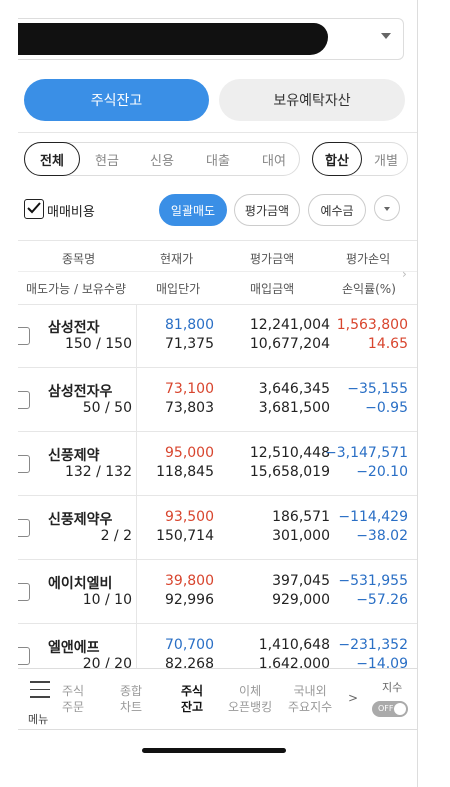  I want to click on buy-amount: 301,000, so click(301, 536).